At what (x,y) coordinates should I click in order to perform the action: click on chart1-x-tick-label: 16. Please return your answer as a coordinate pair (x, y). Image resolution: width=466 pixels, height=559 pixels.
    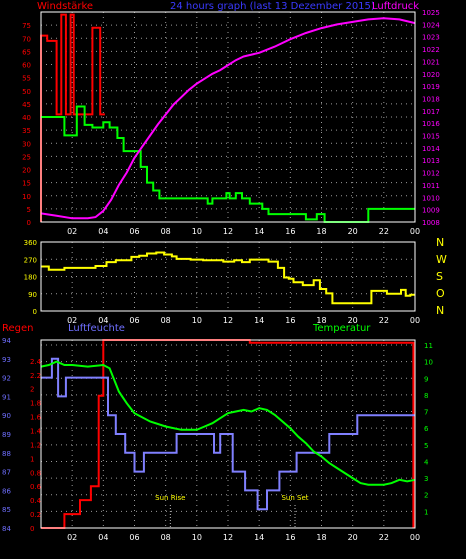
    Looking at the image, I should click on (290, 231).